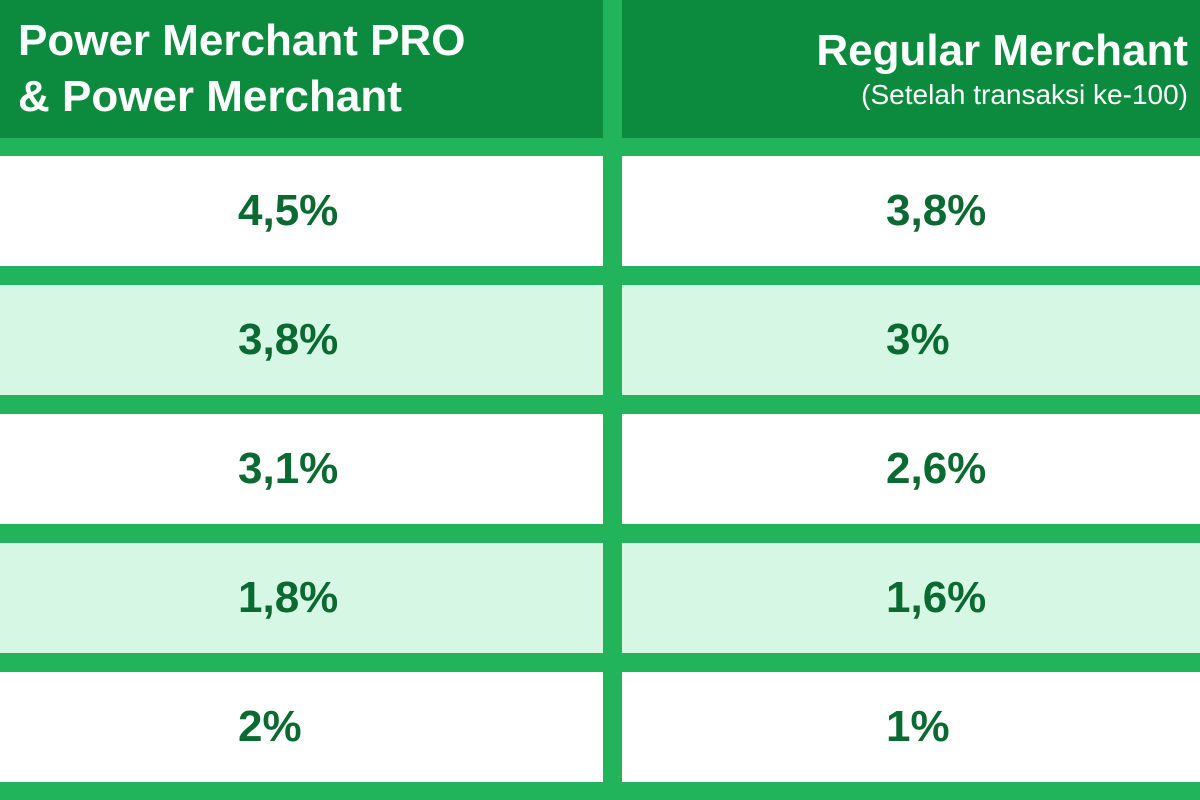  Describe the element at coordinates (301, 727) in the screenshot. I see `table-cell-row5-left: 2%` at that location.